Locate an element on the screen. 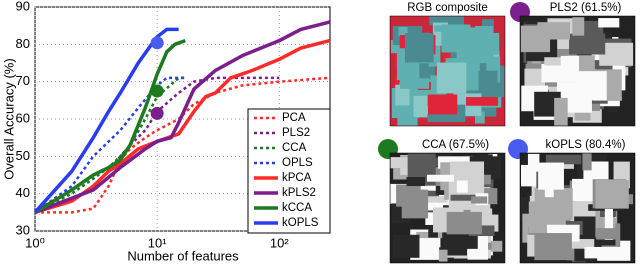  panel-title: kOPLS (80.4%) is located at coordinates (586, 145).